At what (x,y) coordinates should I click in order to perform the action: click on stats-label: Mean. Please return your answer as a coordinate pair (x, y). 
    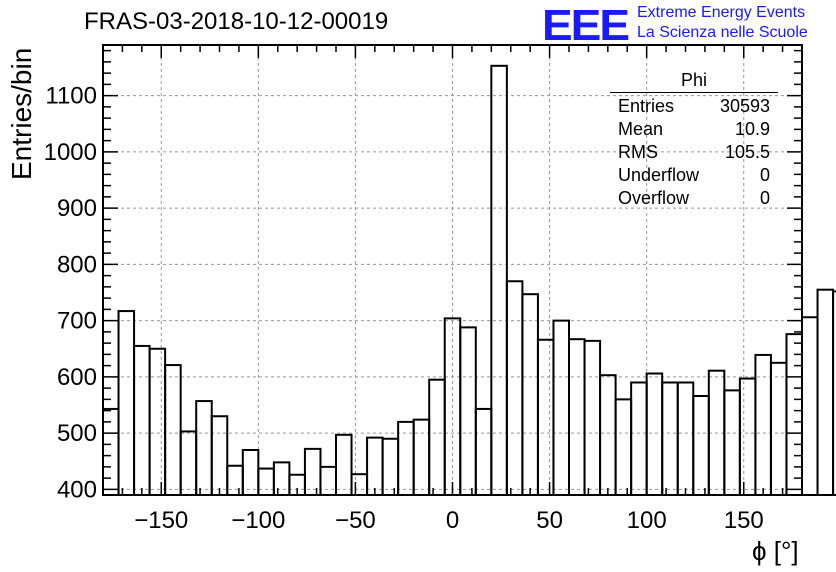
    Looking at the image, I should click on (641, 129).